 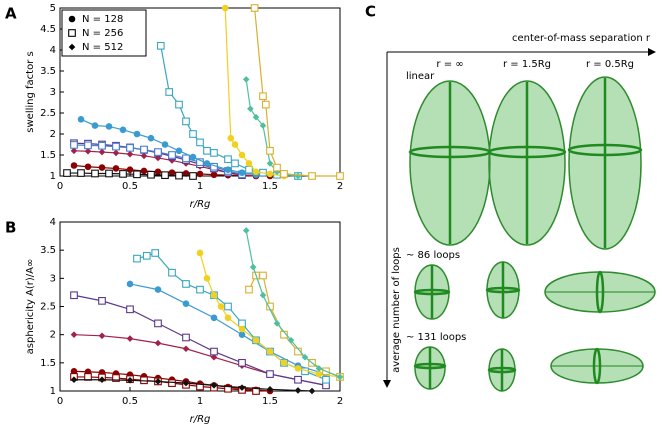 What do you see at coordinates (610, 64) in the screenshot?
I see `column-label: r = 0.5Rg` at bounding box center [610, 64].